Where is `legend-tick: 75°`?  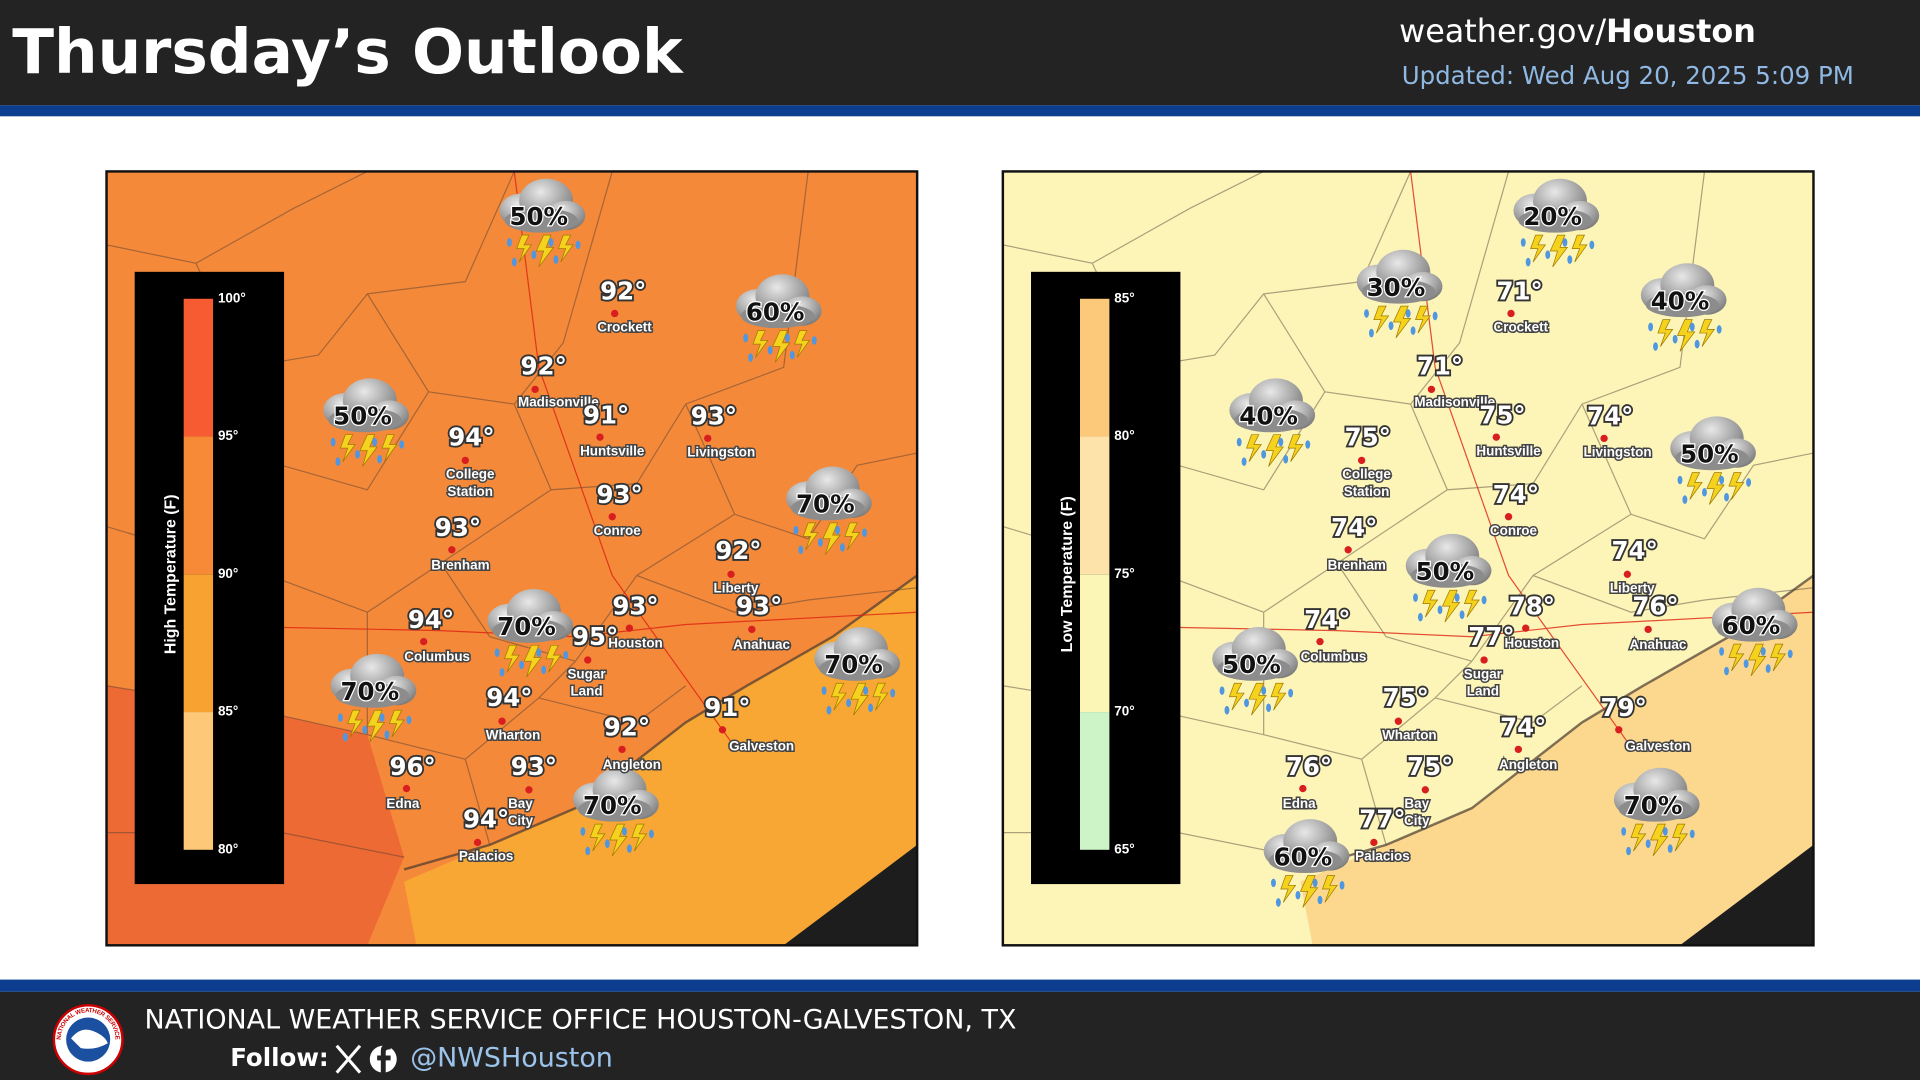
legend-tick: 75° is located at coordinates (1124, 573).